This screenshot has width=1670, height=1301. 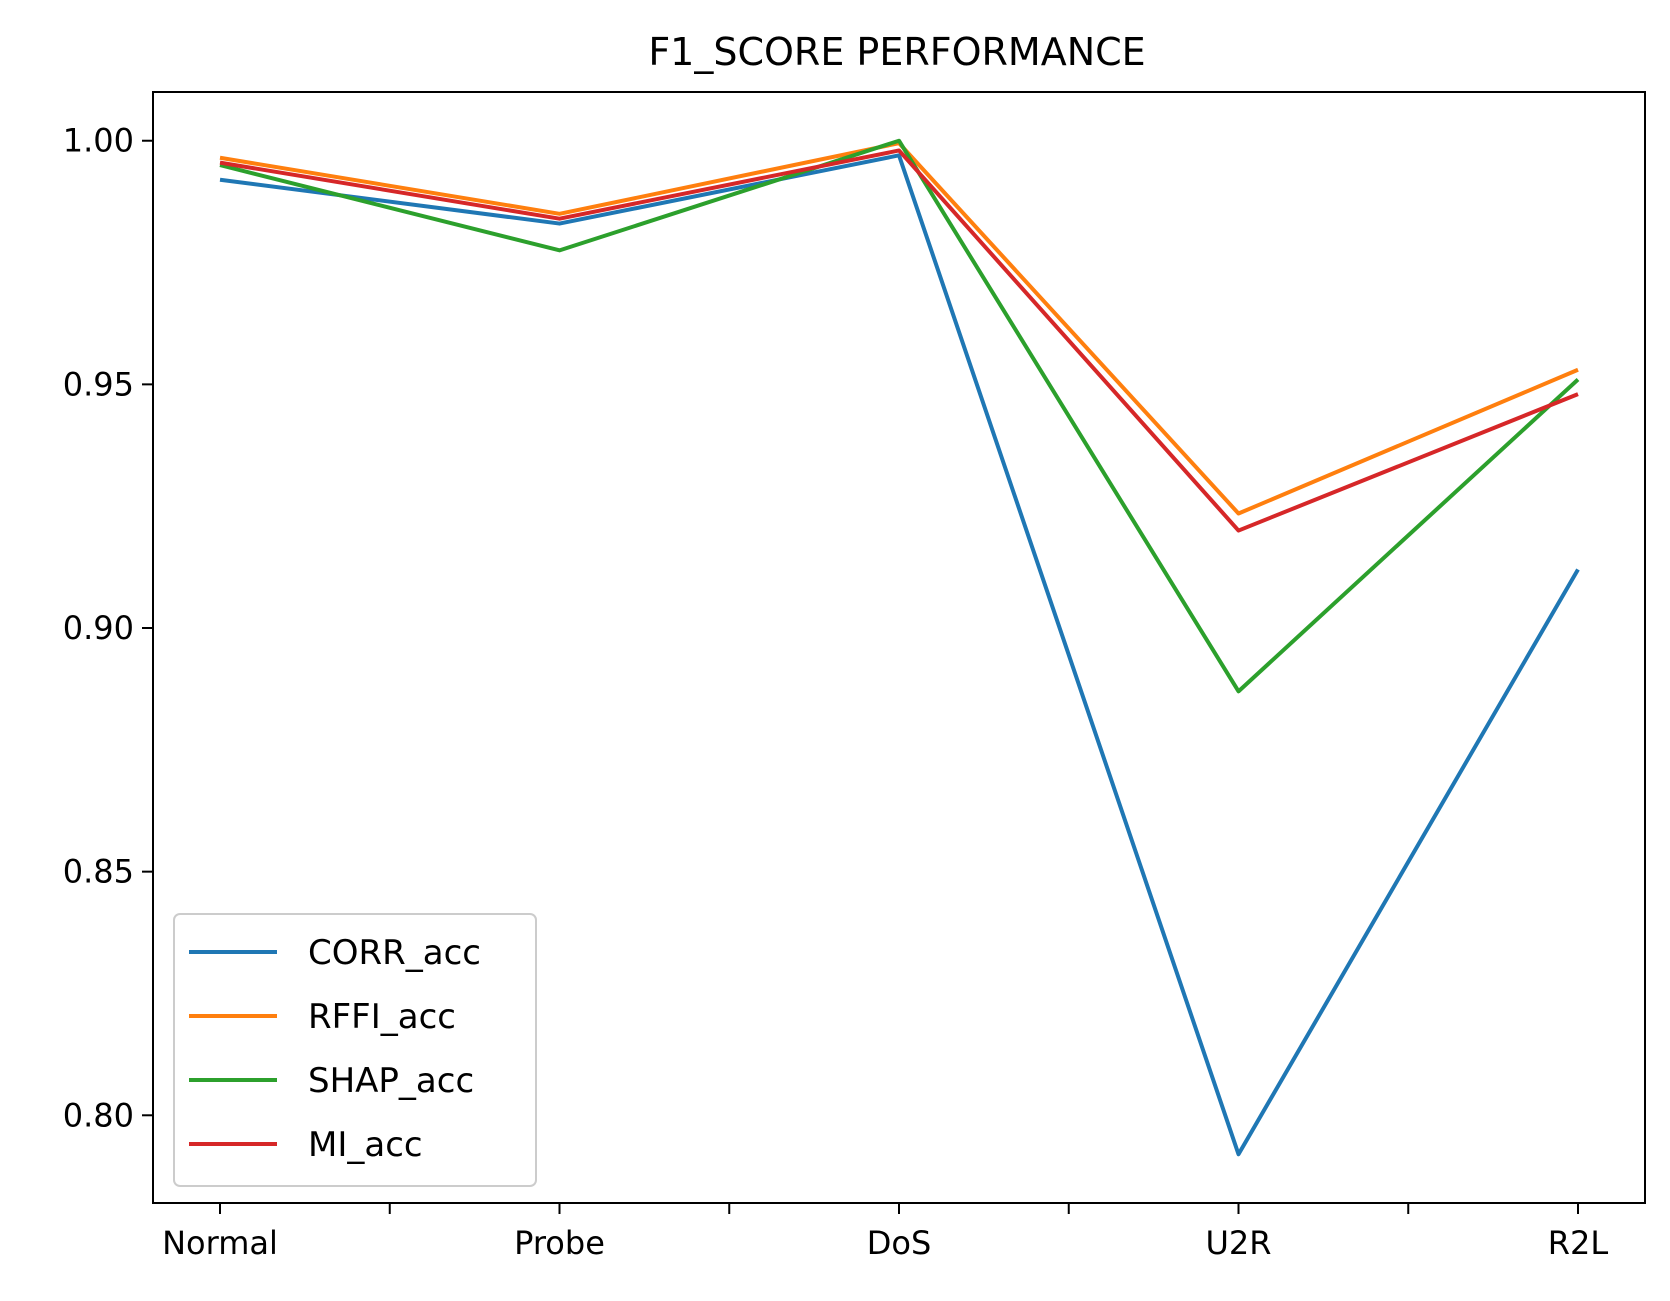 I want to click on x-axis: Normal Probe DoS U2R R2L, so click(x=885, y=1232).